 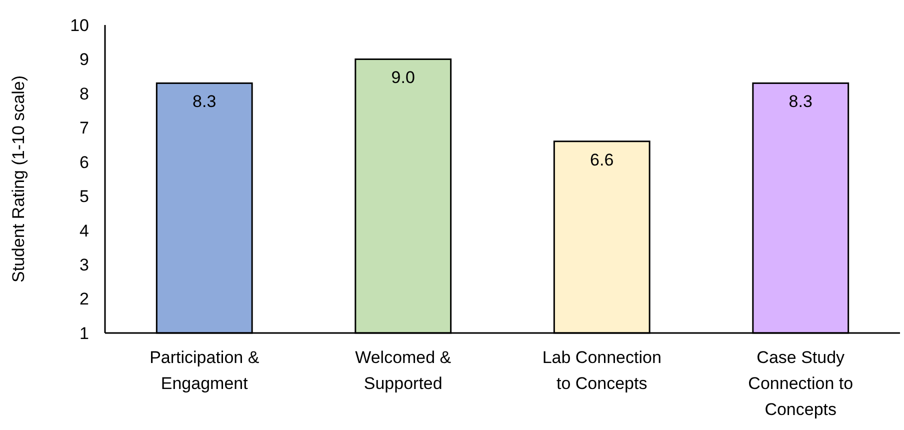 I want to click on y-tick-label: 5, so click(x=84, y=196).